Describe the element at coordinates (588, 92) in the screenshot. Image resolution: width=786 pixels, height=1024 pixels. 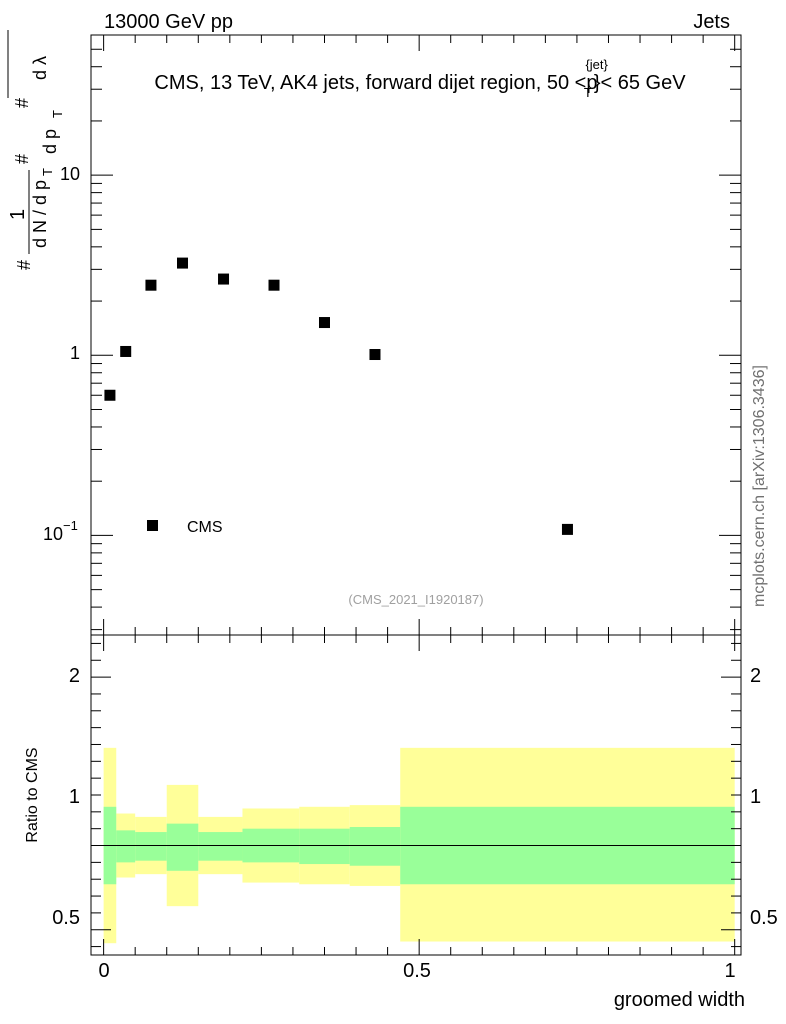
I see `chart-title-sub: T` at that location.